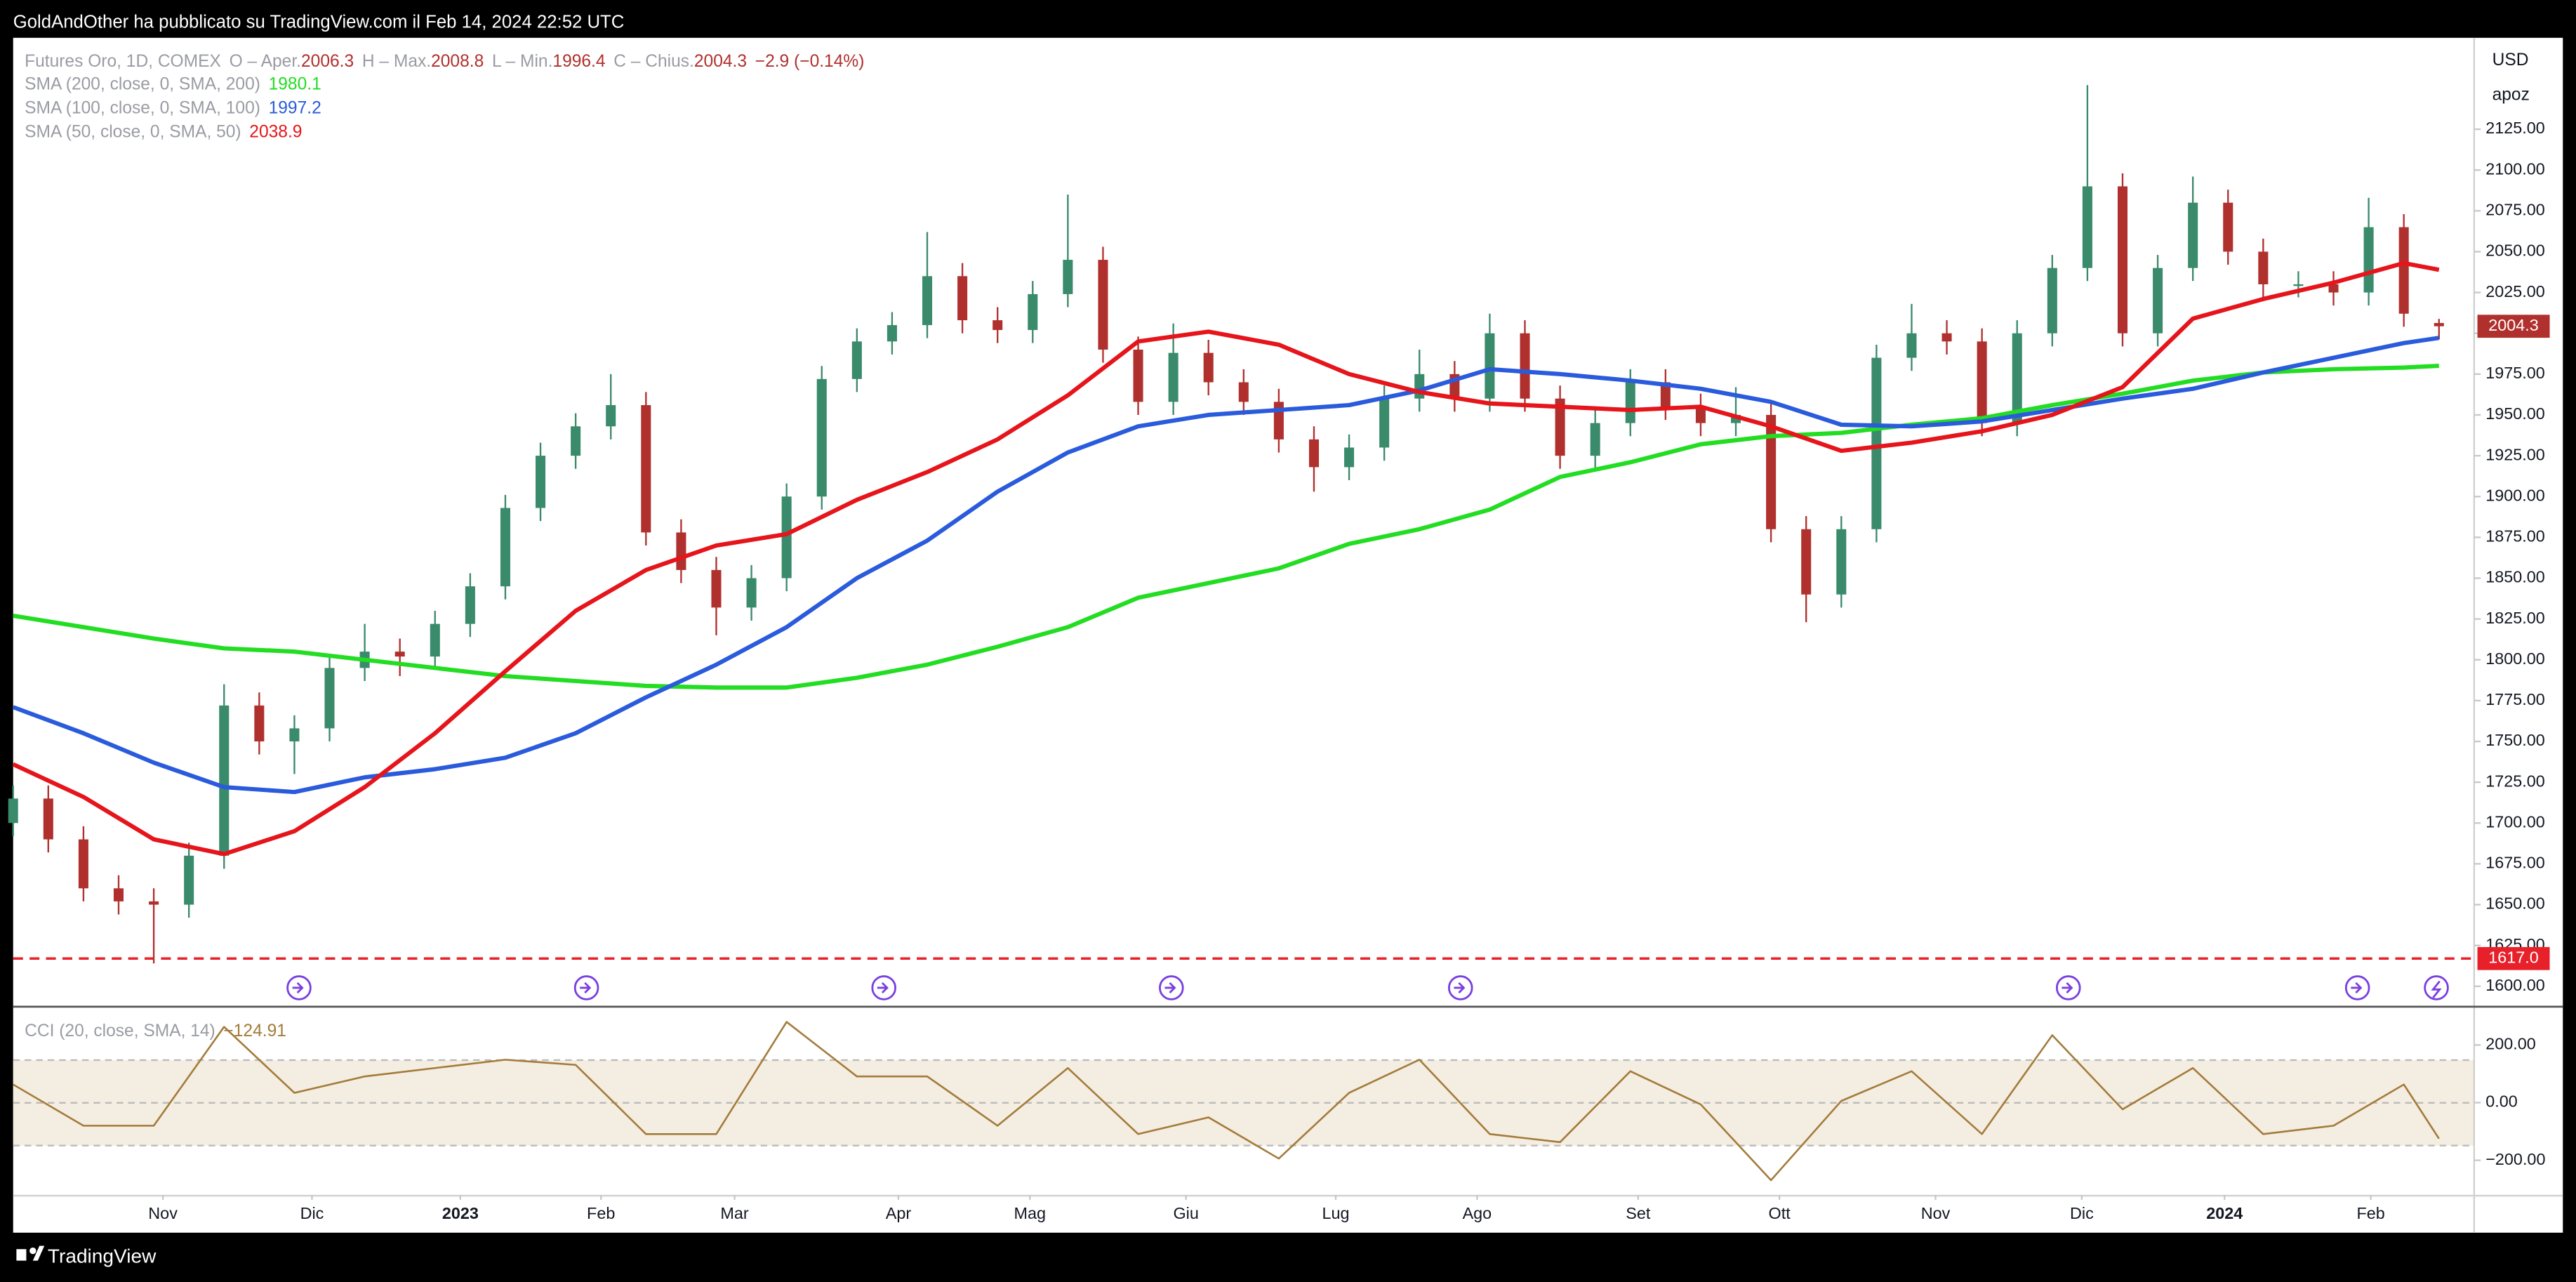  I want to click on event-arrow, so click(1367, 989).